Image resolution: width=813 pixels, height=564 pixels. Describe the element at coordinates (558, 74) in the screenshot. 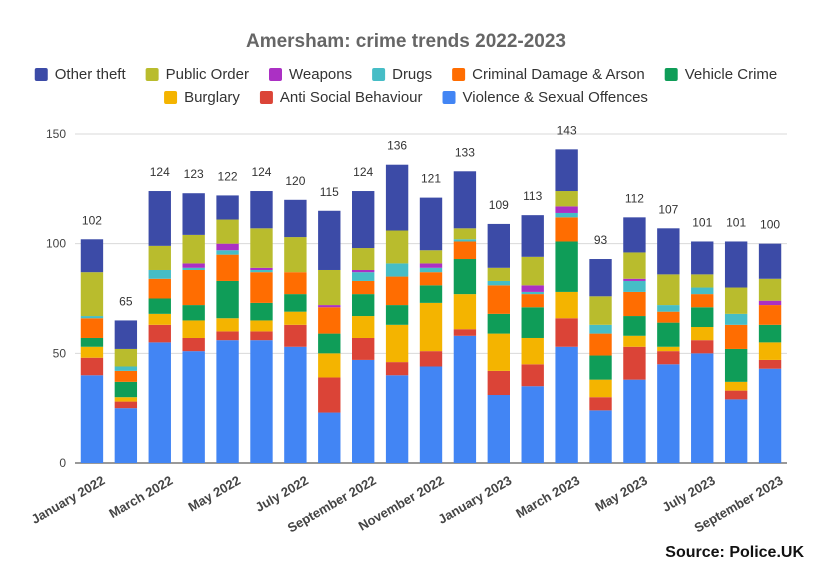

I see `legend-label: Criminal Damage & Arson` at that location.